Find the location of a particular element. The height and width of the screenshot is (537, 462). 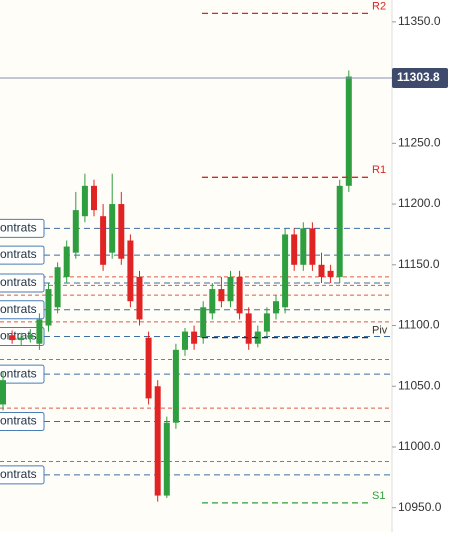

pivot-label: Piv is located at coordinates (380, 331).